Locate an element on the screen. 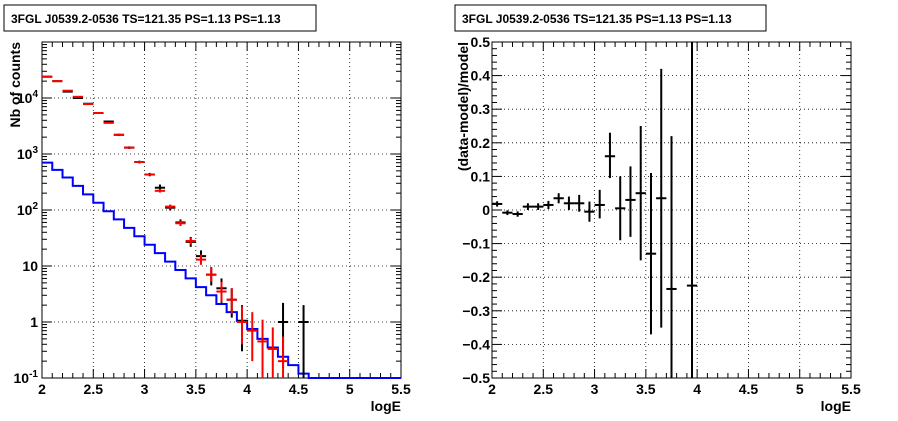  right-x-tick-label: 5 is located at coordinates (800, 389).